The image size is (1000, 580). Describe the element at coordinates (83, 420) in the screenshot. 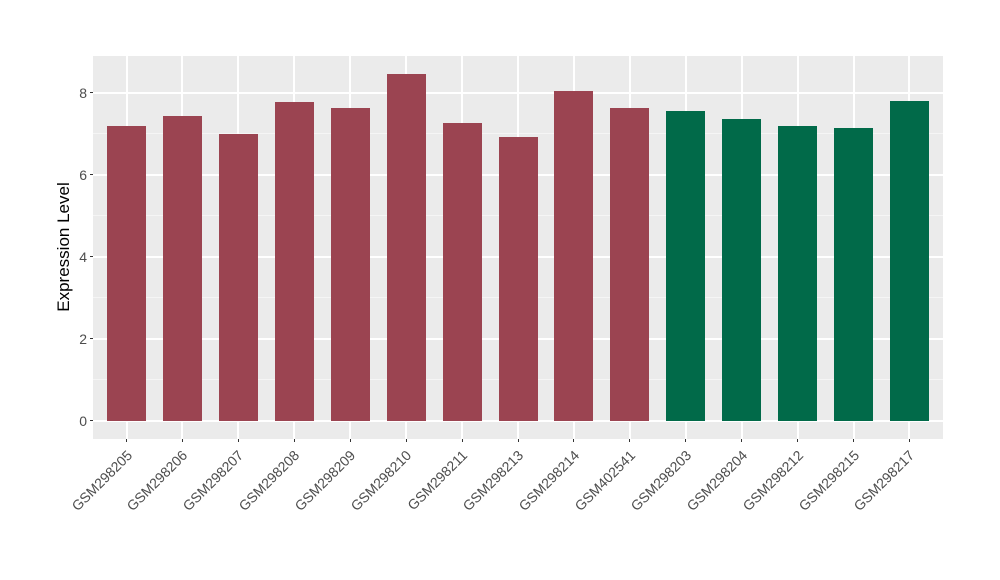

I see `y-tick-label: 0` at that location.